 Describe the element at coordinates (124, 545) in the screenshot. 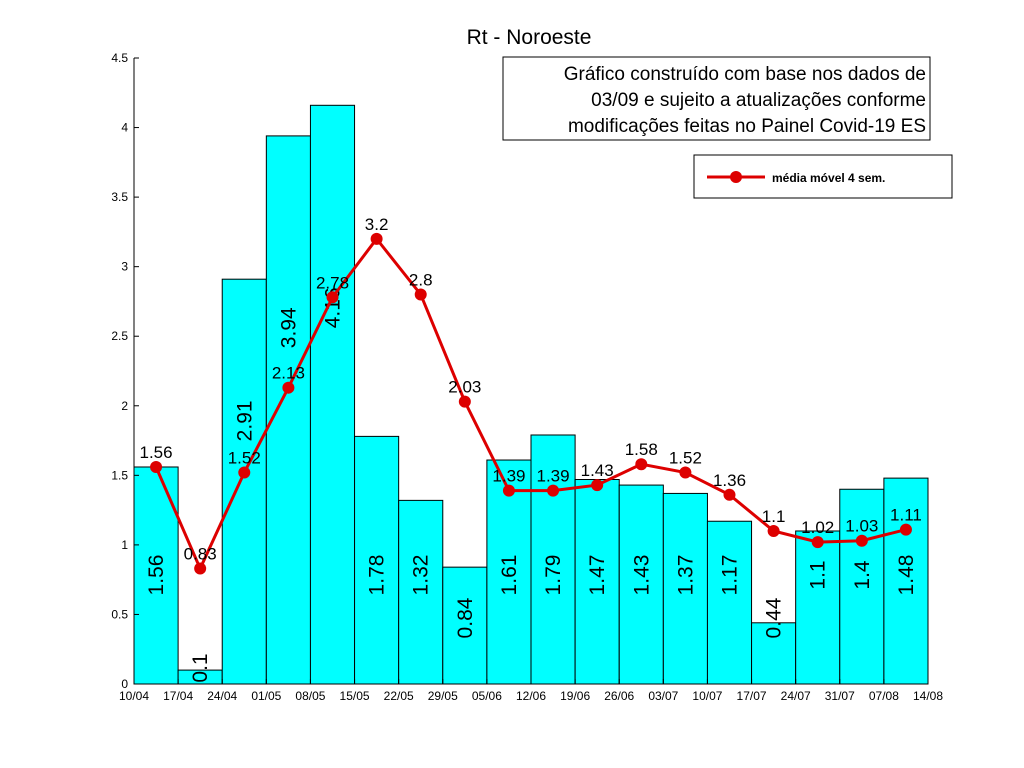

I see `y-tick-label: 1` at that location.